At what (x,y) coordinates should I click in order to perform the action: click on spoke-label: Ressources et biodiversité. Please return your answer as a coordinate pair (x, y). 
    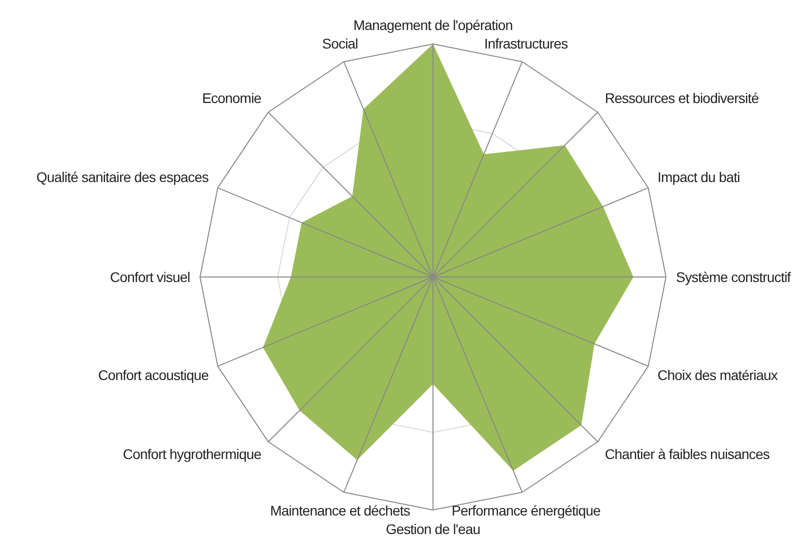
    Looking at the image, I should click on (682, 98).